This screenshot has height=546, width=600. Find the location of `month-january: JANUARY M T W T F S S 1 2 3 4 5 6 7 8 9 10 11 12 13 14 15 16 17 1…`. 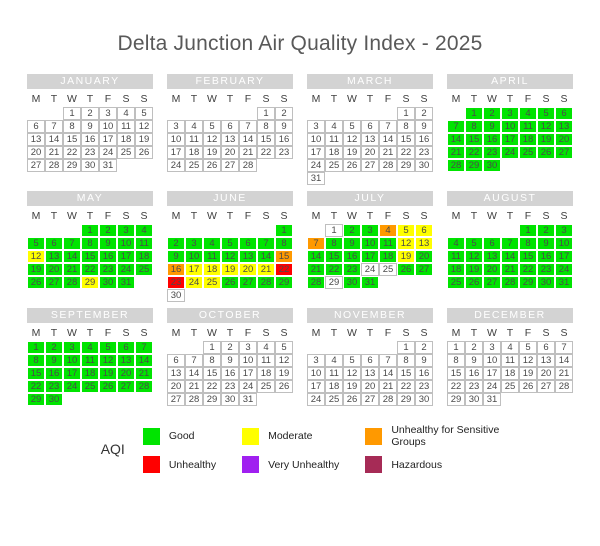

month-january: JANUARY M T W T F S S 1 2 3 4 5 6 7 8 9 10 11 12 13 14 15 16 17 1… is located at coordinates (90, 129).